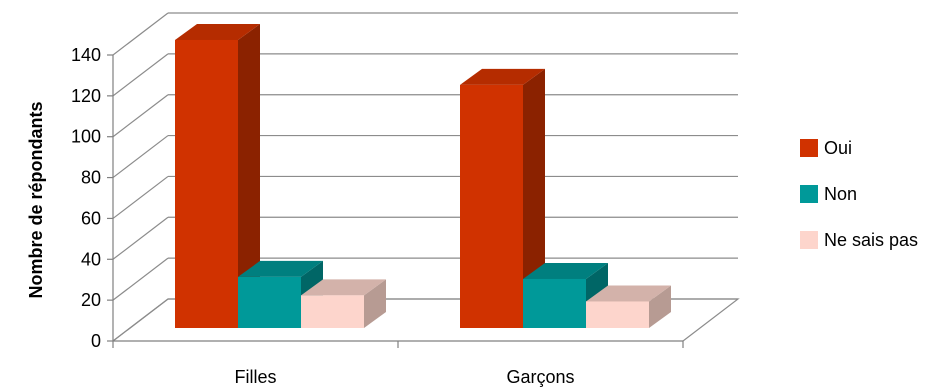 This screenshot has height=392, width=949. Describe the element at coordinates (91, 300) in the screenshot. I see `y-tick-label: 20` at that location.